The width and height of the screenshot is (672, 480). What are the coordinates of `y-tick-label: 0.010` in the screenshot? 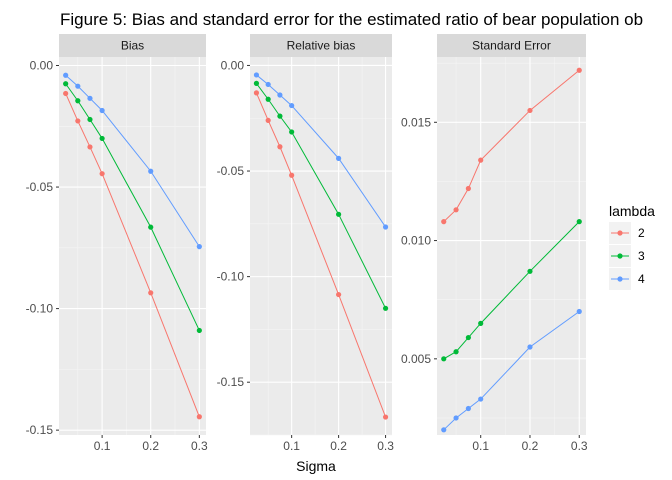 It's located at (416, 241).